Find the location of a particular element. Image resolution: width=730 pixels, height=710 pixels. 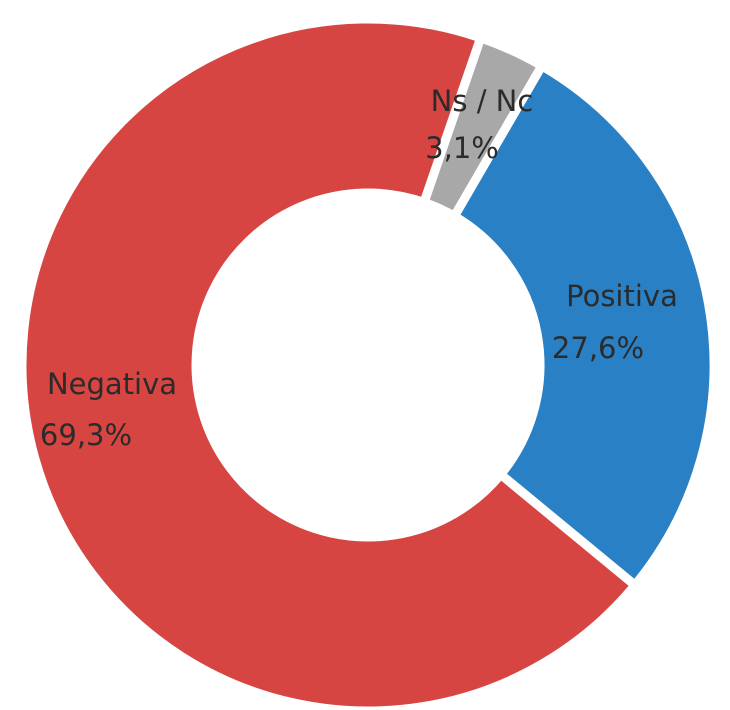

value-label: 3,1% is located at coordinates (462, 148).